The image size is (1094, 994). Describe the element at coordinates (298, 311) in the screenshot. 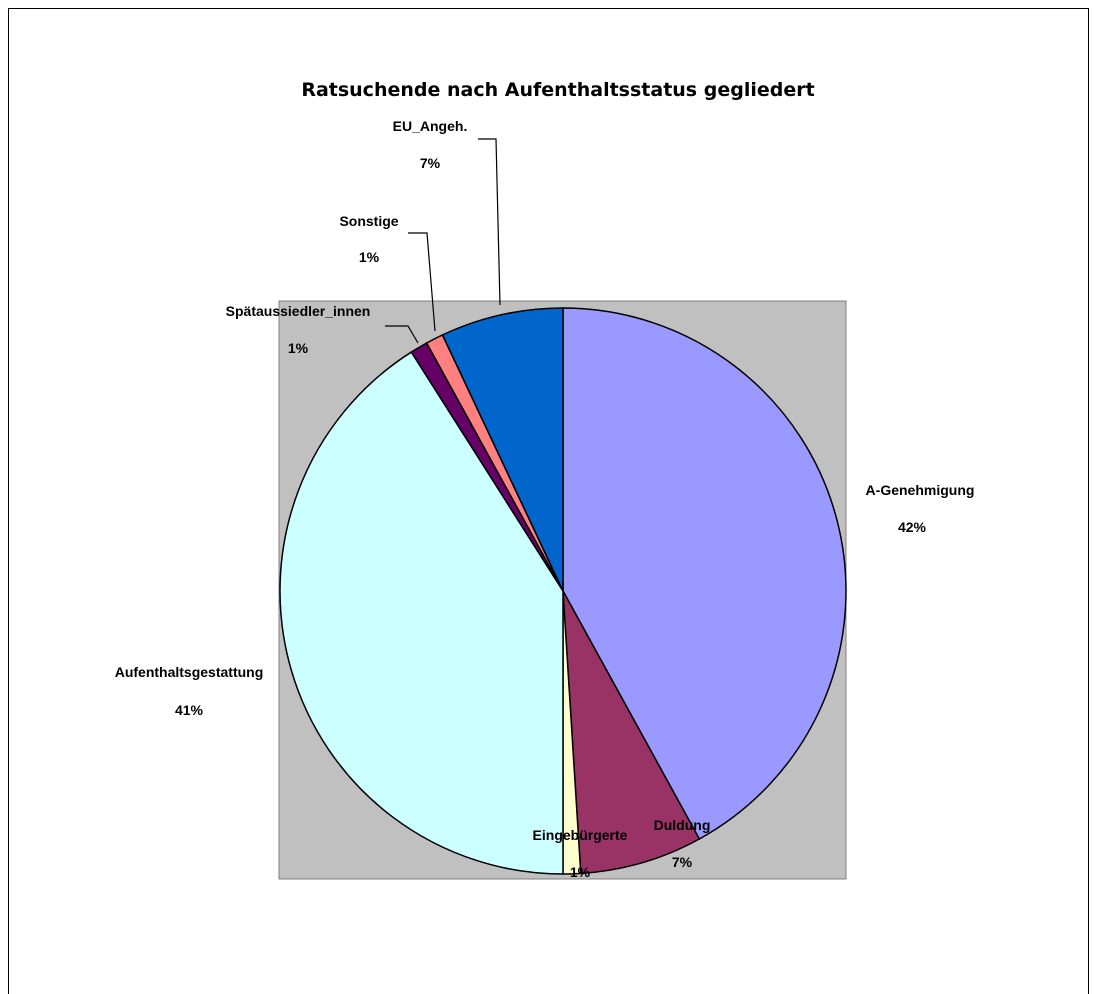

I see `slice-label-name: Spätaussiedler_innen` at that location.